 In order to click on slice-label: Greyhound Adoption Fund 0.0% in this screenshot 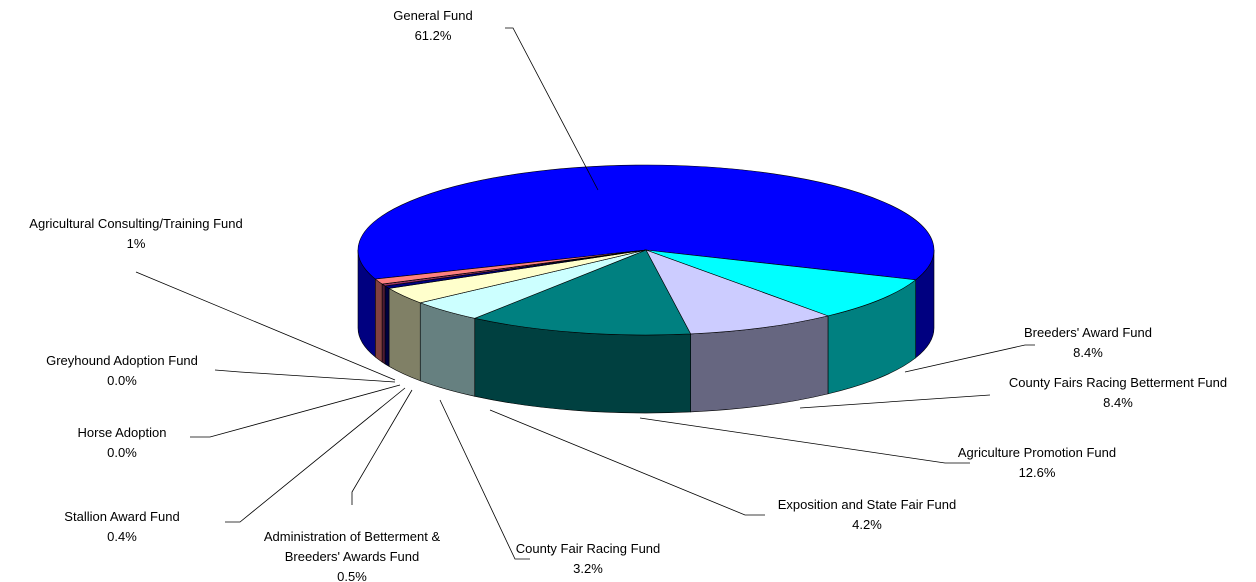, I will do `click(122, 371)`.